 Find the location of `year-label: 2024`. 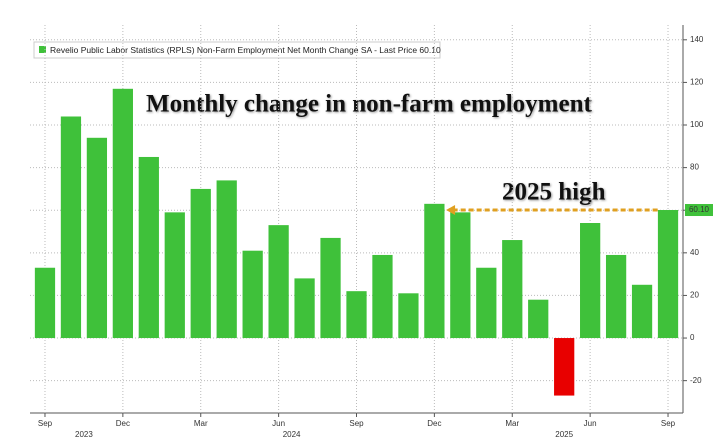

year-label: 2024 is located at coordinates (292, 434).